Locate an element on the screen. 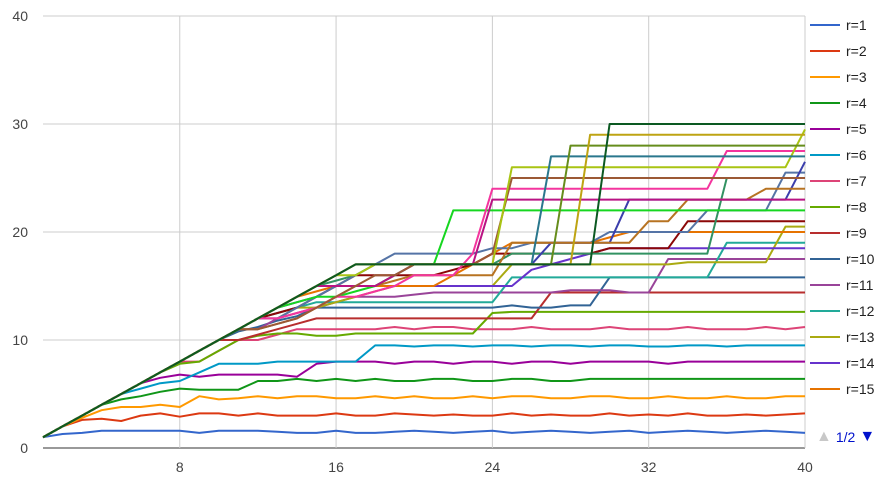  y-tick-label: 20 is located at coordinates (20, 232).